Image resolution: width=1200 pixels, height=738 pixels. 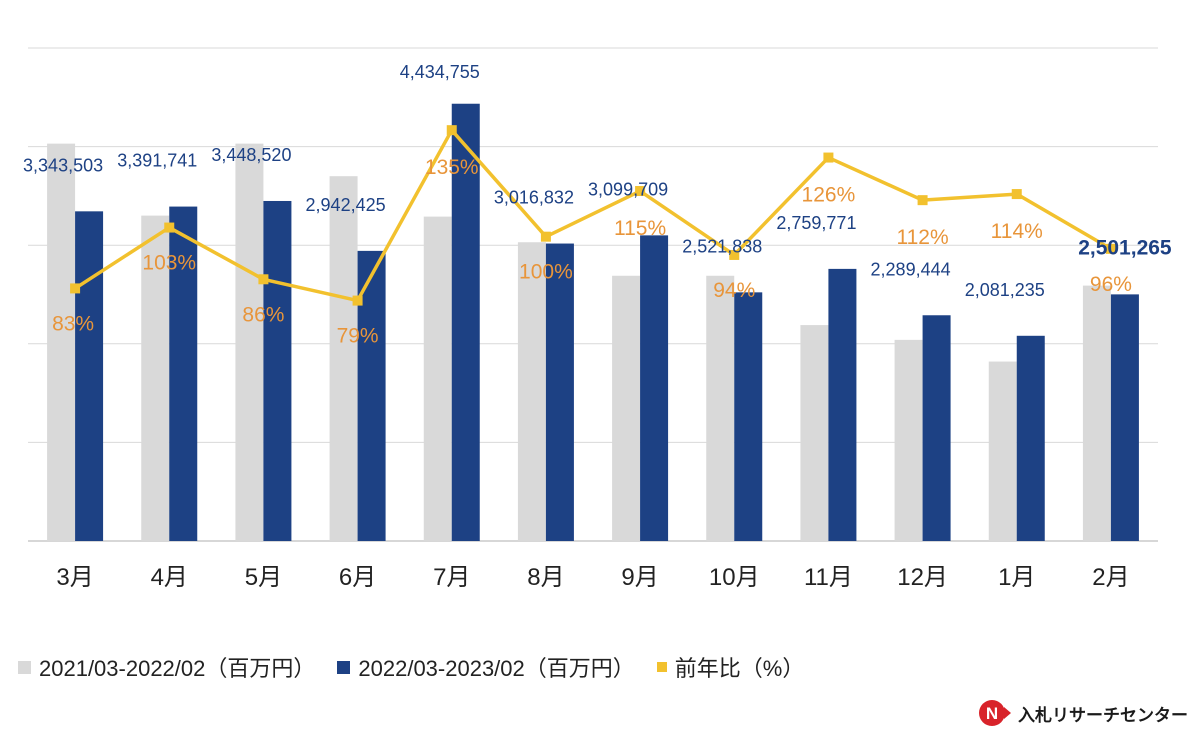 I want to click on x-tick-label: 11月, so click(x=828, y=577).